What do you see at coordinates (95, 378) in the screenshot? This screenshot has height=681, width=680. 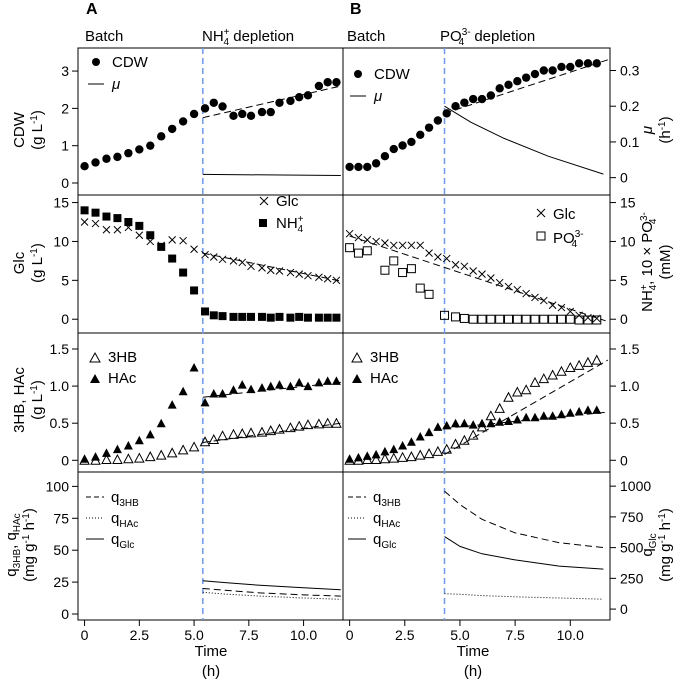 I see `legend-hac-marker` at bounding box center [95, 378].